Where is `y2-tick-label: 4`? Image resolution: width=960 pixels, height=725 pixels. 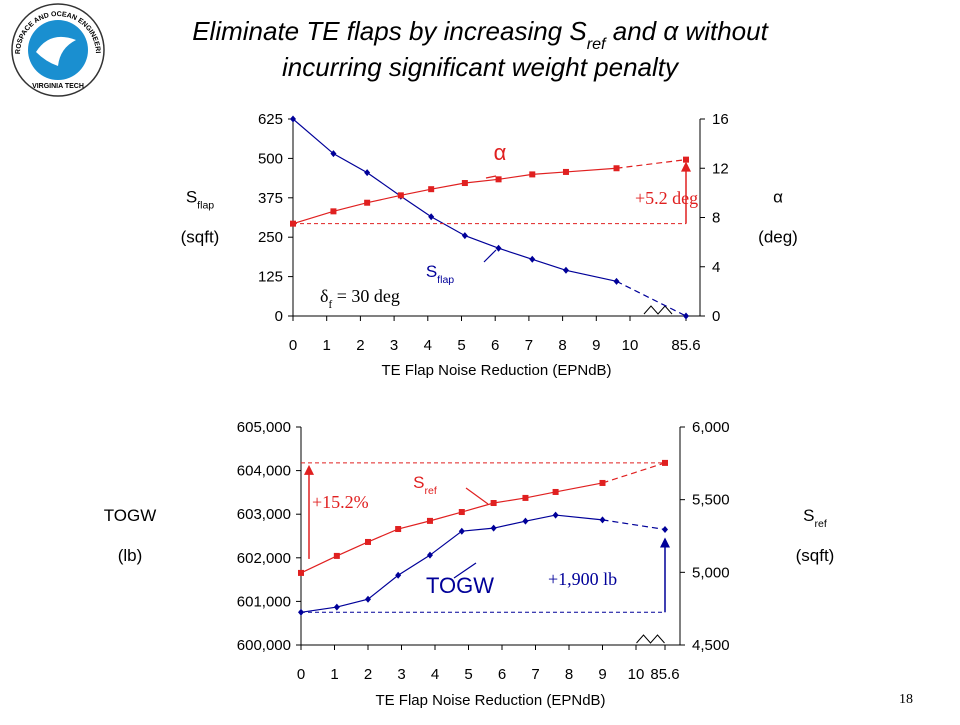 y2-tick-label: 4 is located at coordinates (716, 267).